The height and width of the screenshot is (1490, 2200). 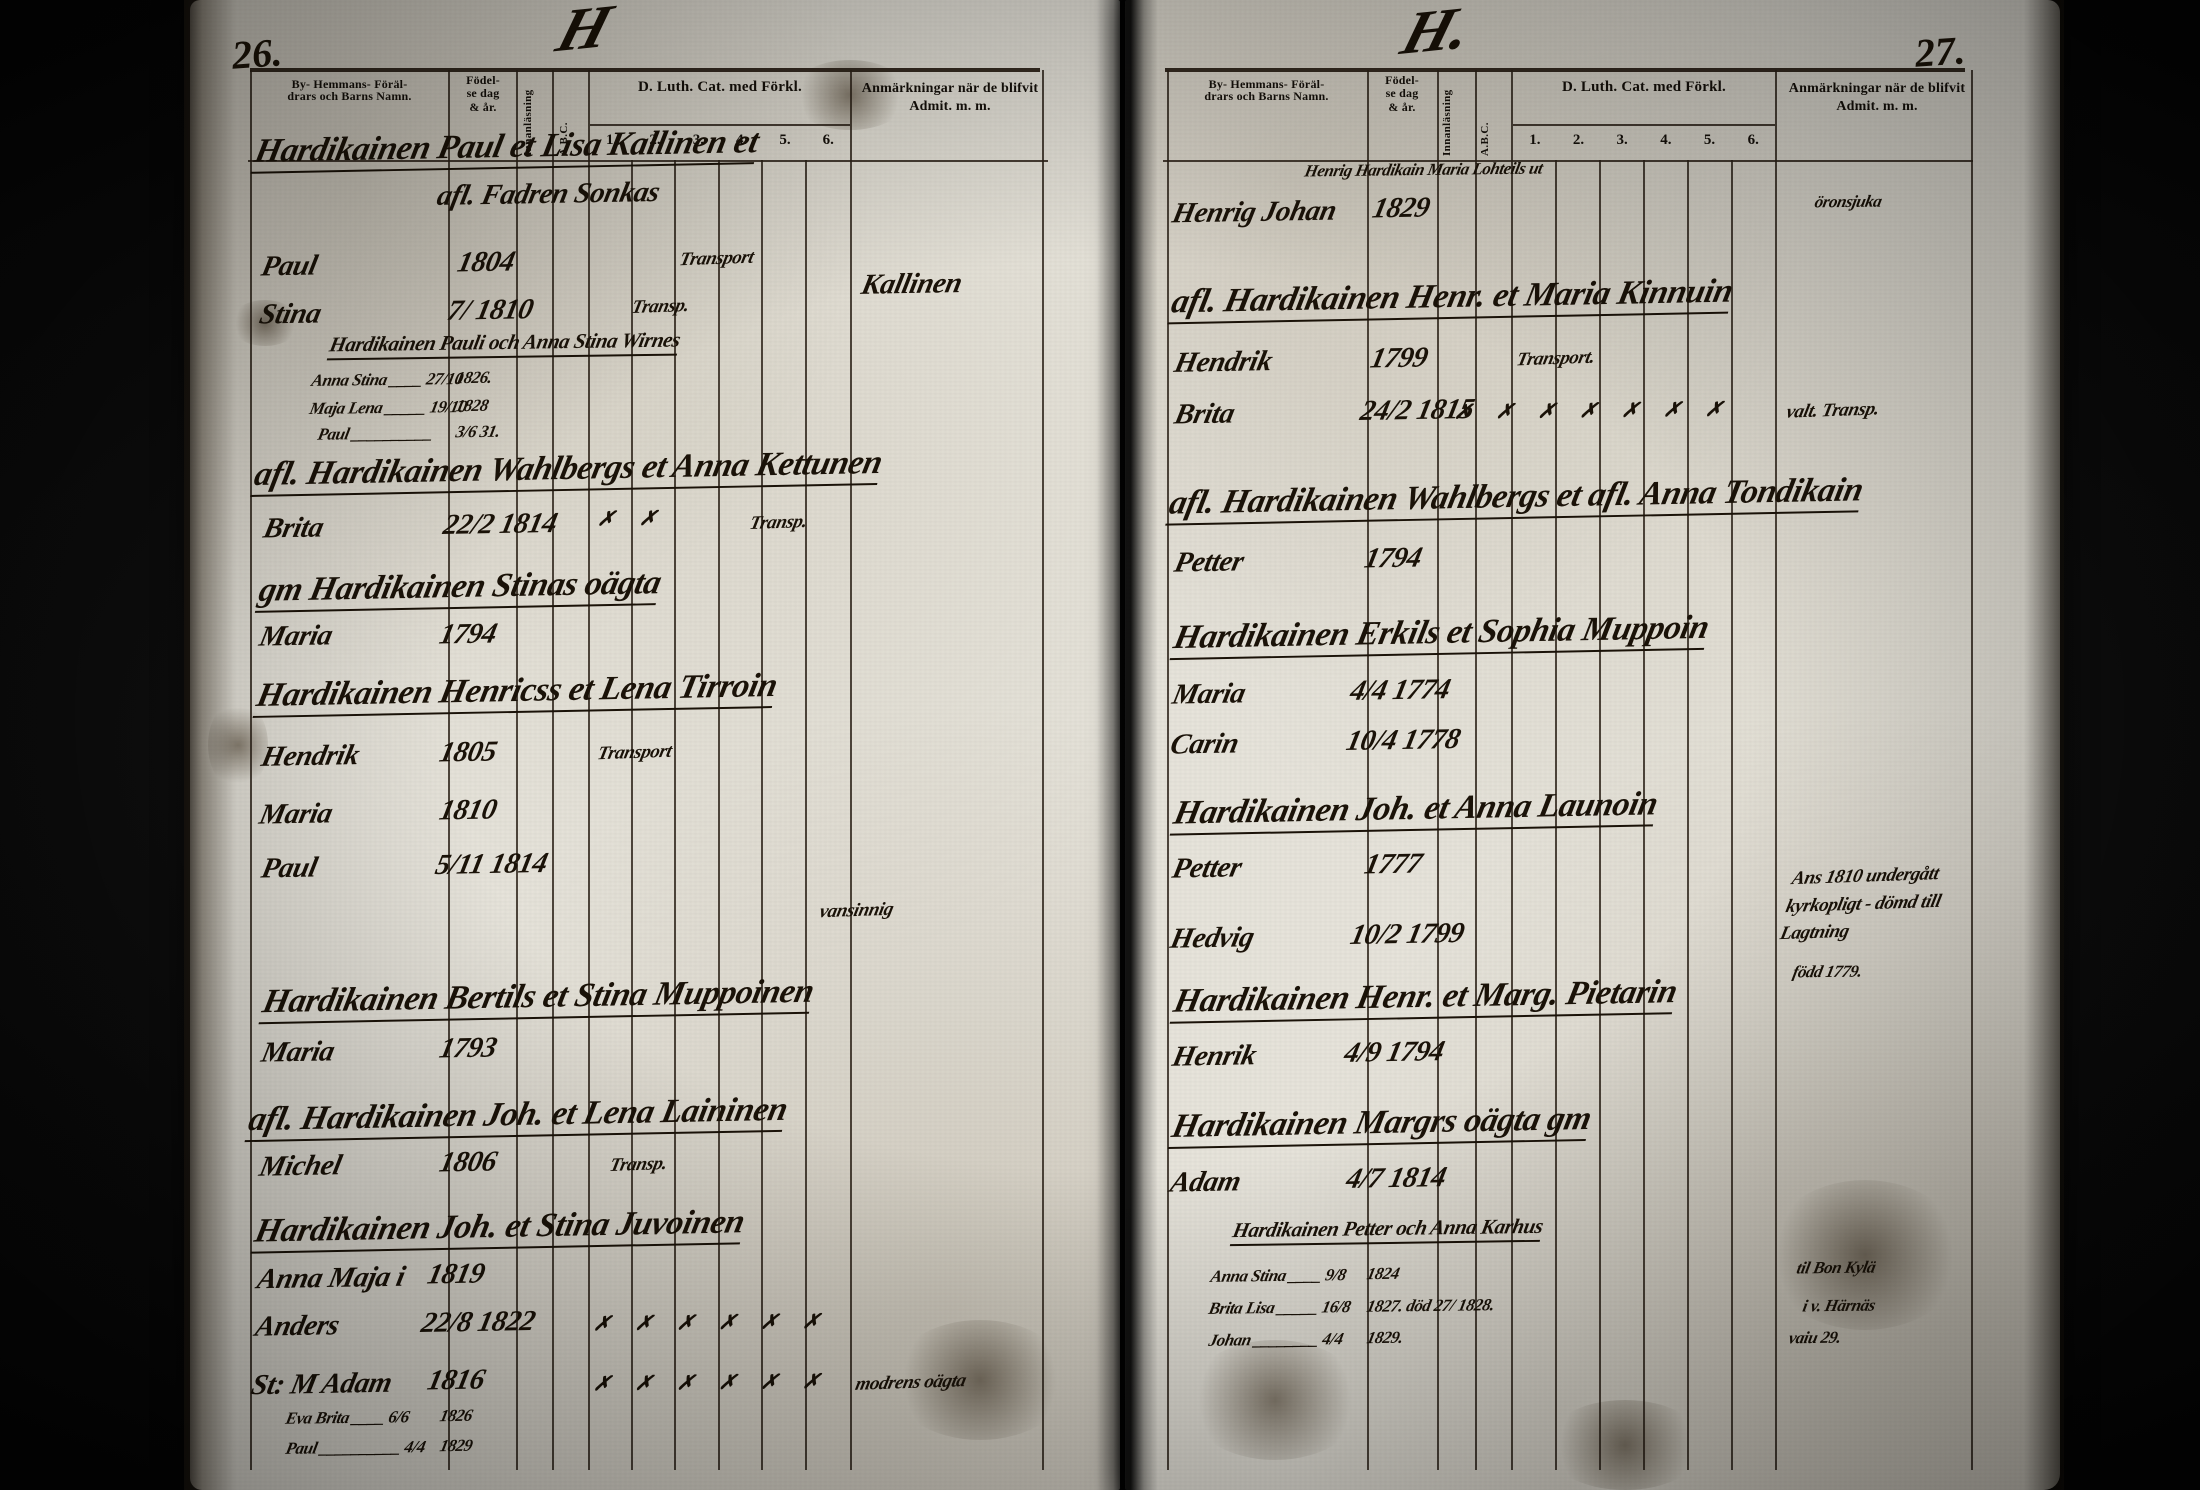 I want to click on entry-family-head: Hardikainen Henr. et Marg. Pietarin, so click(x=1425, y=998).